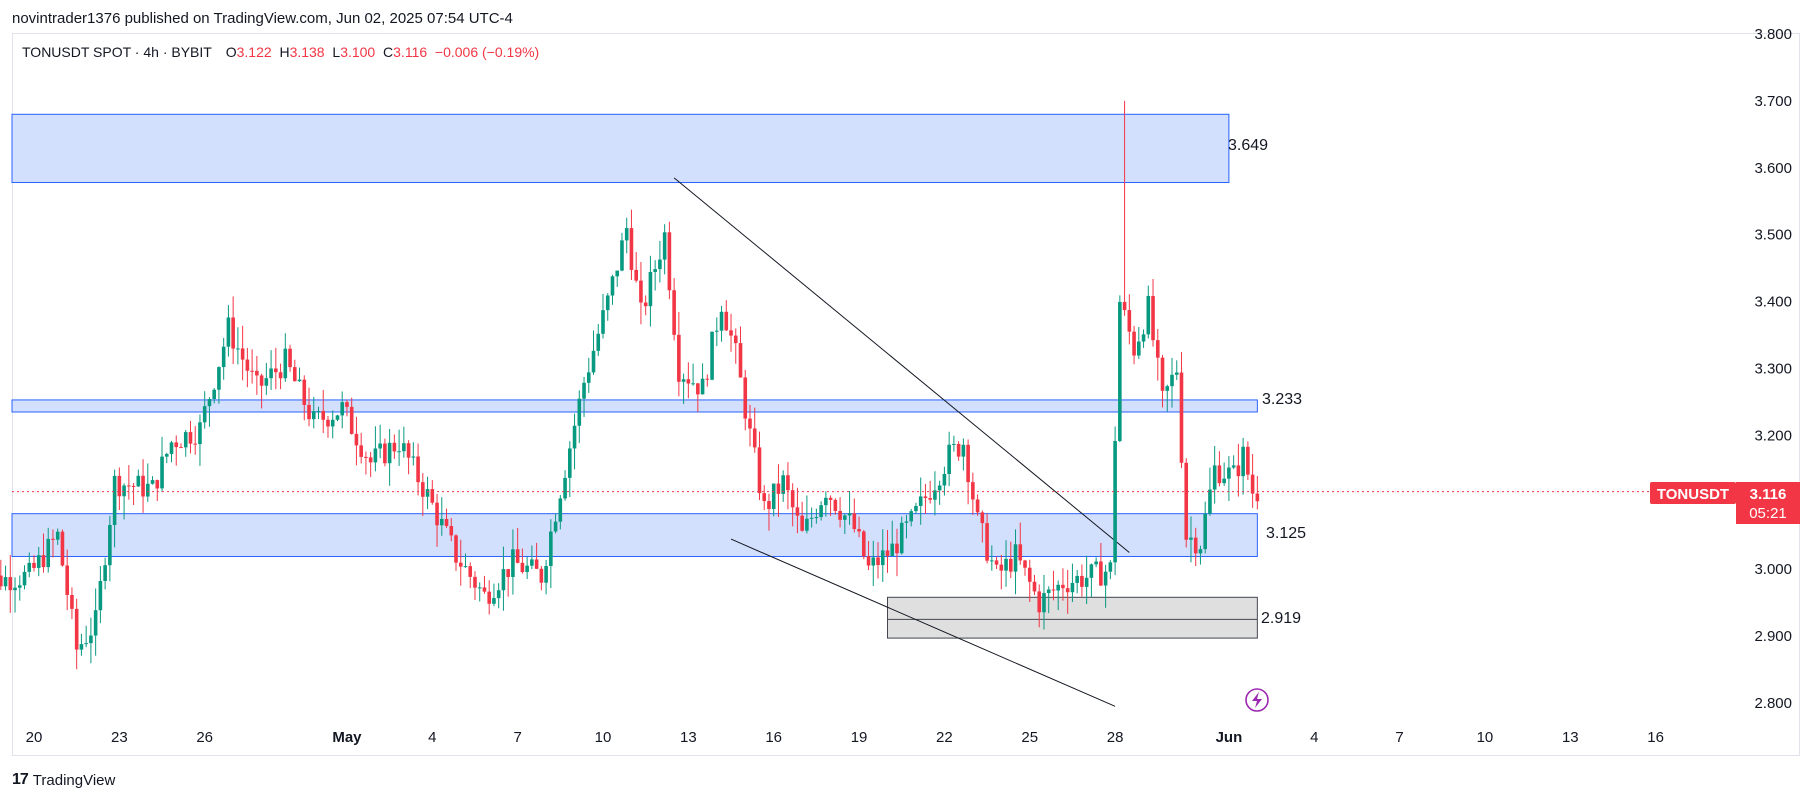 Image resolution: width=1814 pixels, height=800 pixels. What do you see at coordinates (1281, 618) in the screenshot?
I see `zone-label-bottom: 2.919` at bounding box center [1281, 618].